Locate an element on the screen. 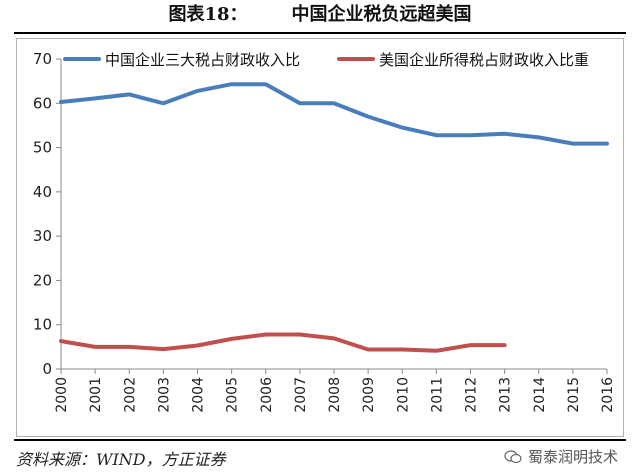  top-rule is located at coordinates (320, 33).